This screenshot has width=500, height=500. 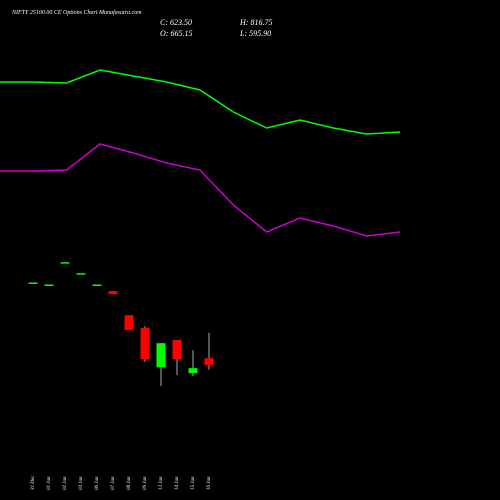 What do you see at coordinates (65, 483) in the screenshot?
I see `x-tick-label: 02 Jan` at bounding box center [65, 483].